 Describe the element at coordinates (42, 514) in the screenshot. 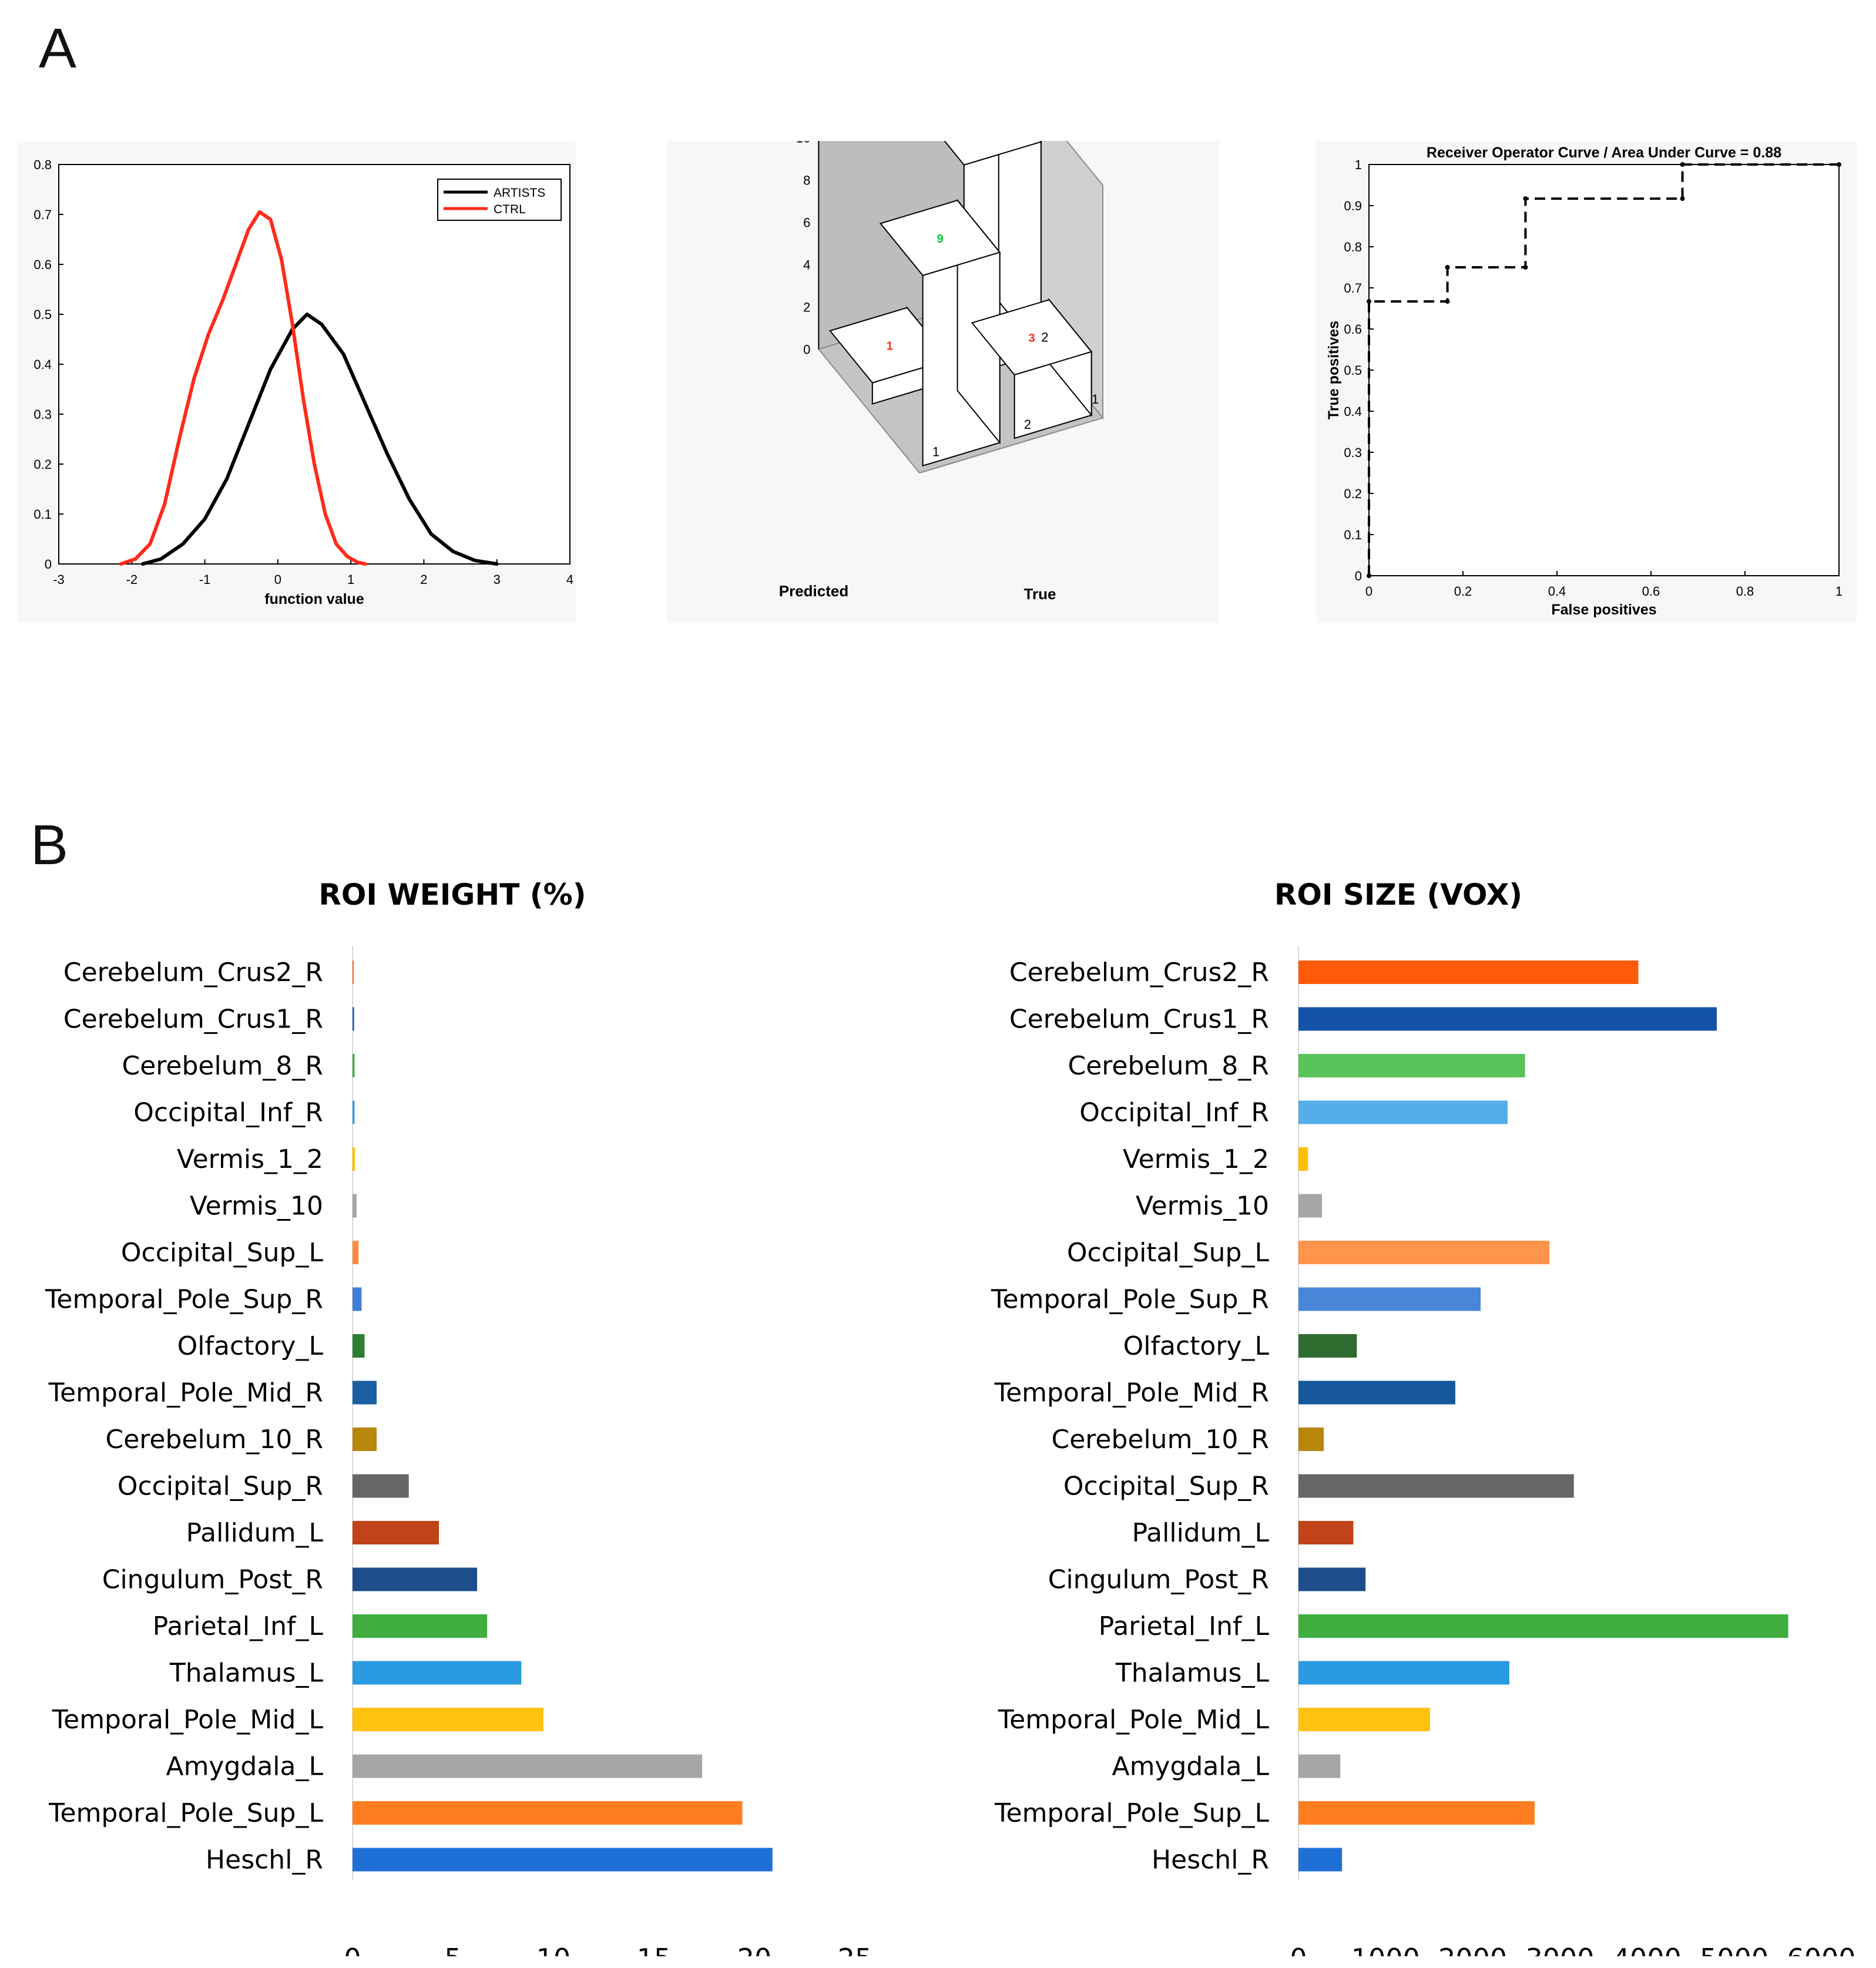

I see `y-tick-label: 0.1` at that location.